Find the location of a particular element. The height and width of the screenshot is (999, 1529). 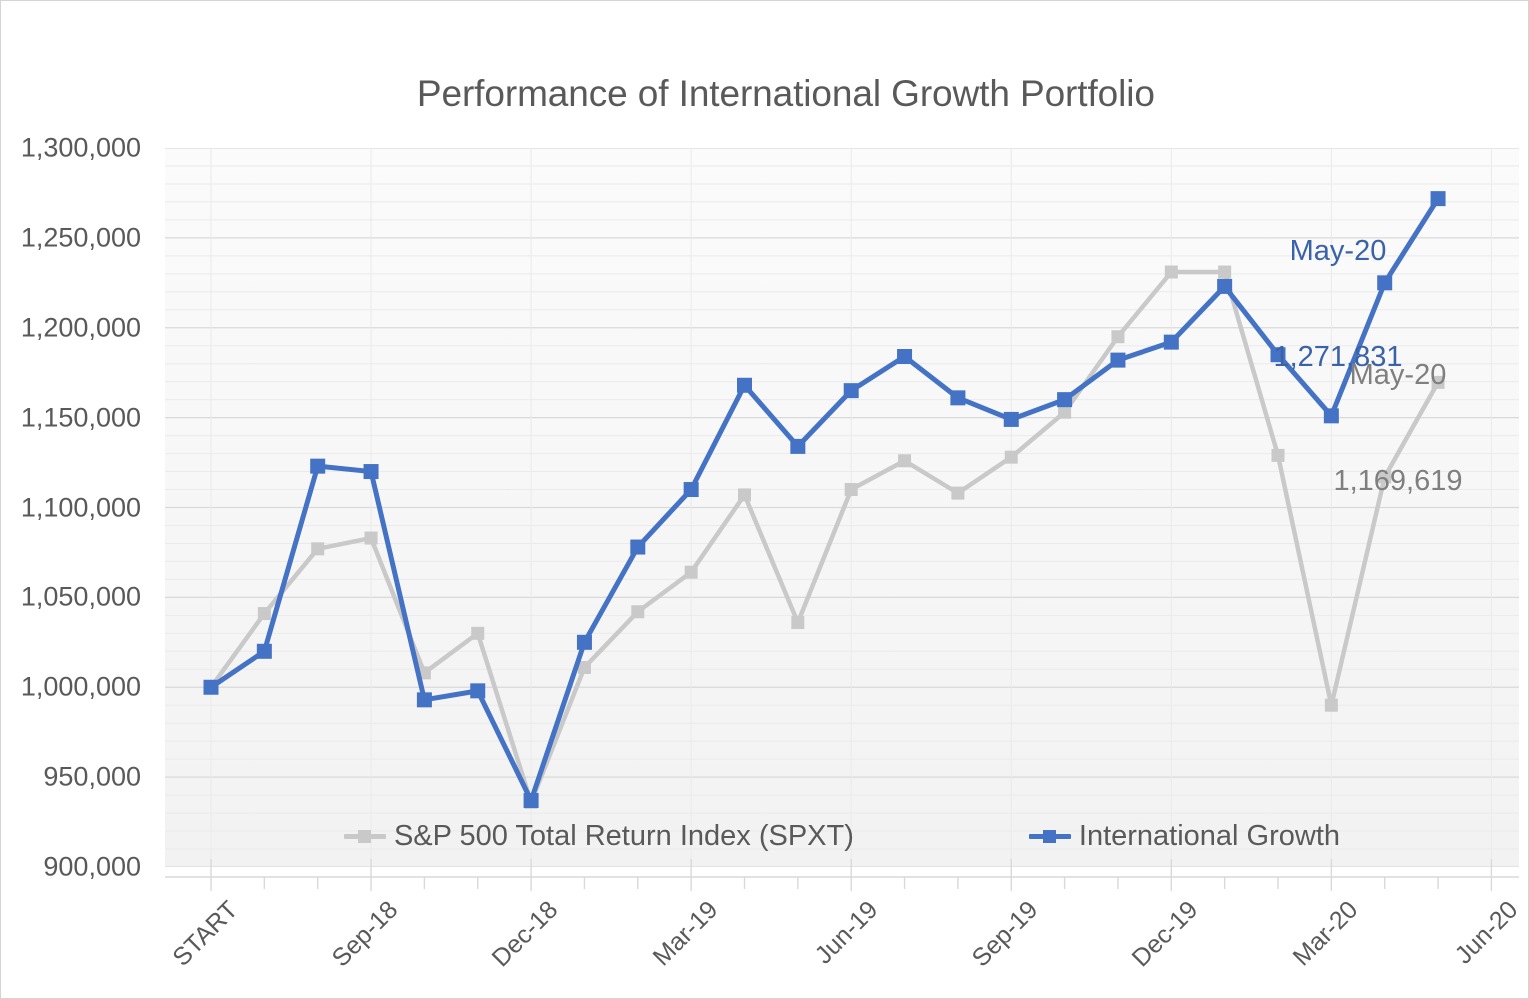

x-axis-tick-label: Dec-19 is located at coordinates (1165, 934).